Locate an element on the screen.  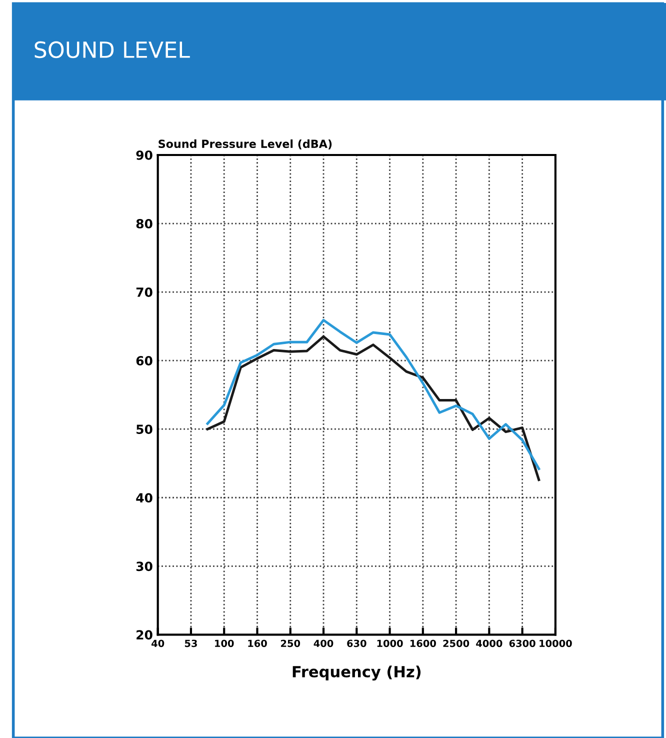
x-tick-label: 4000 is located at coordinates (489, 644).